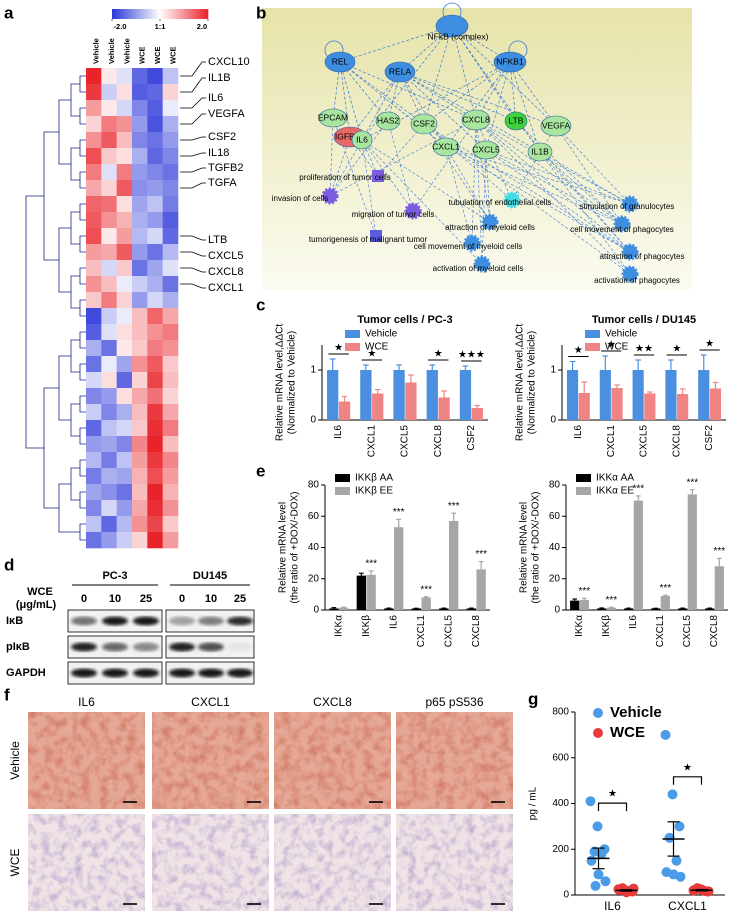 The width and height of the screenshot is (734, 919). What do you see at coordinates (642, 256) in the screenshot?
I see `function-label: attraction of phagocytes` at bounding box center [642, 256].